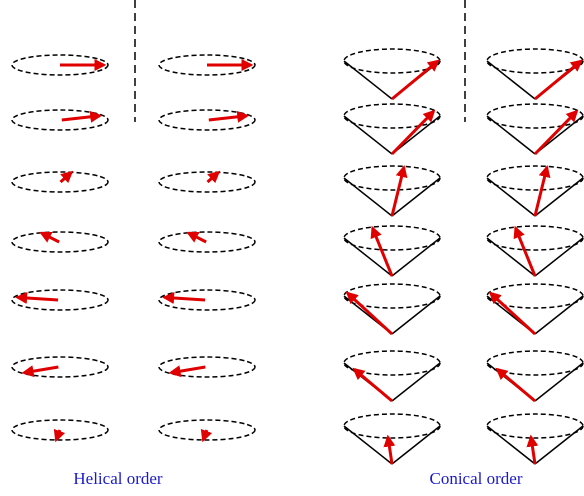 This screenshot has height=496, width=584. What do you see at coordinates (118, 478) in the screenshot?
I see `helical-label: Helical order` at bounding box center [118, 478].